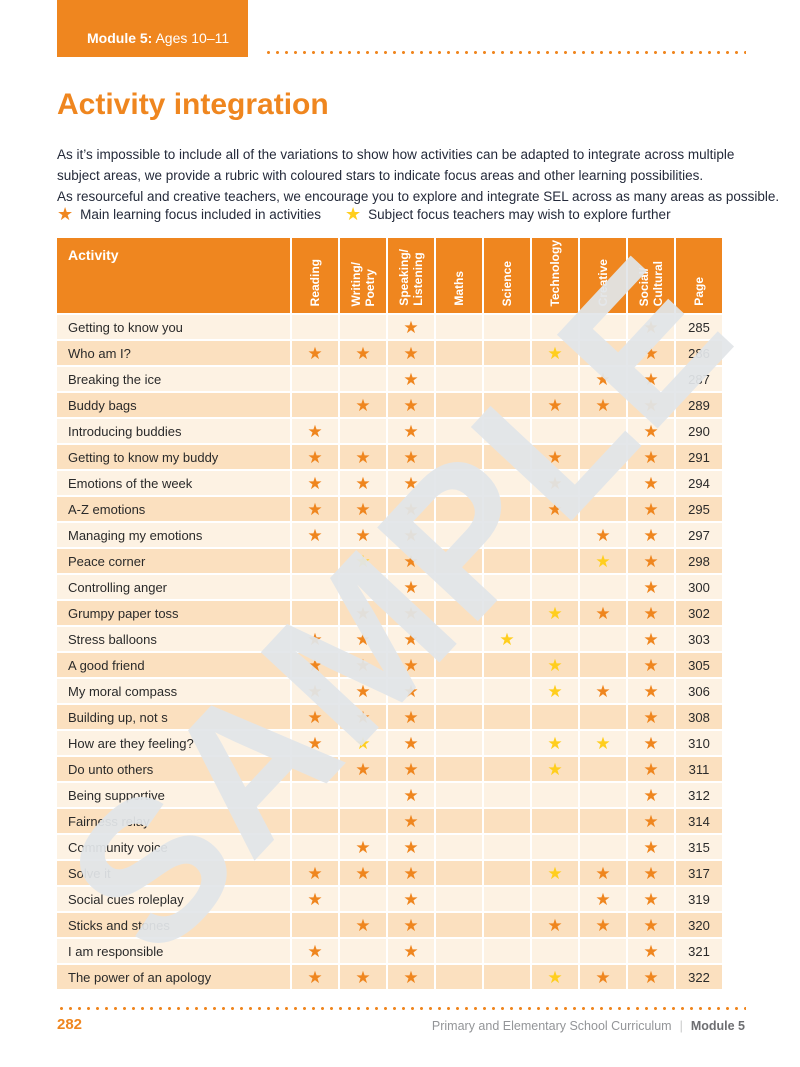  I want to click on column-header-label: Science, so click(506, 283).